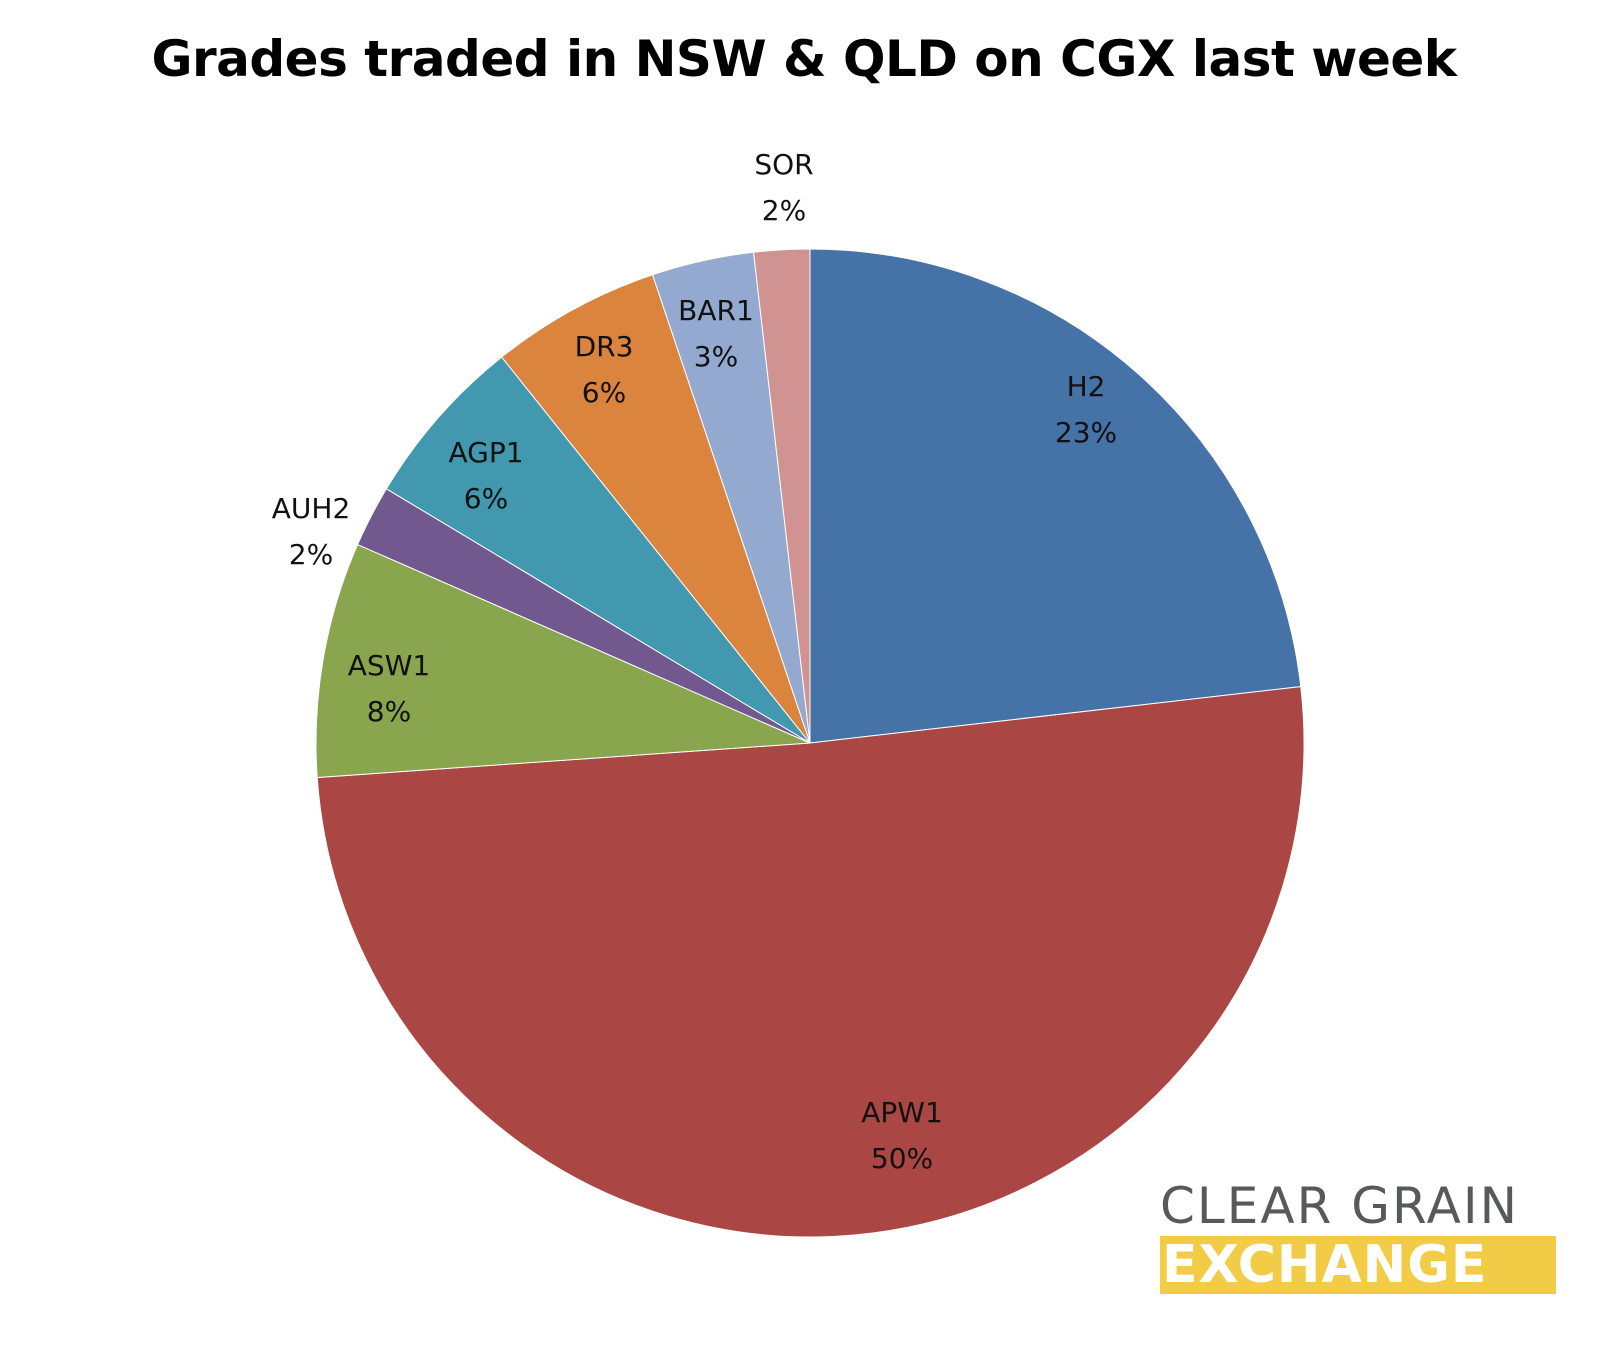 This screenshot has height=1350, width=1608. Describe the element at coordinates (783, 164) in the screenshot. I see `slice-label-sor: SOR` at that location.